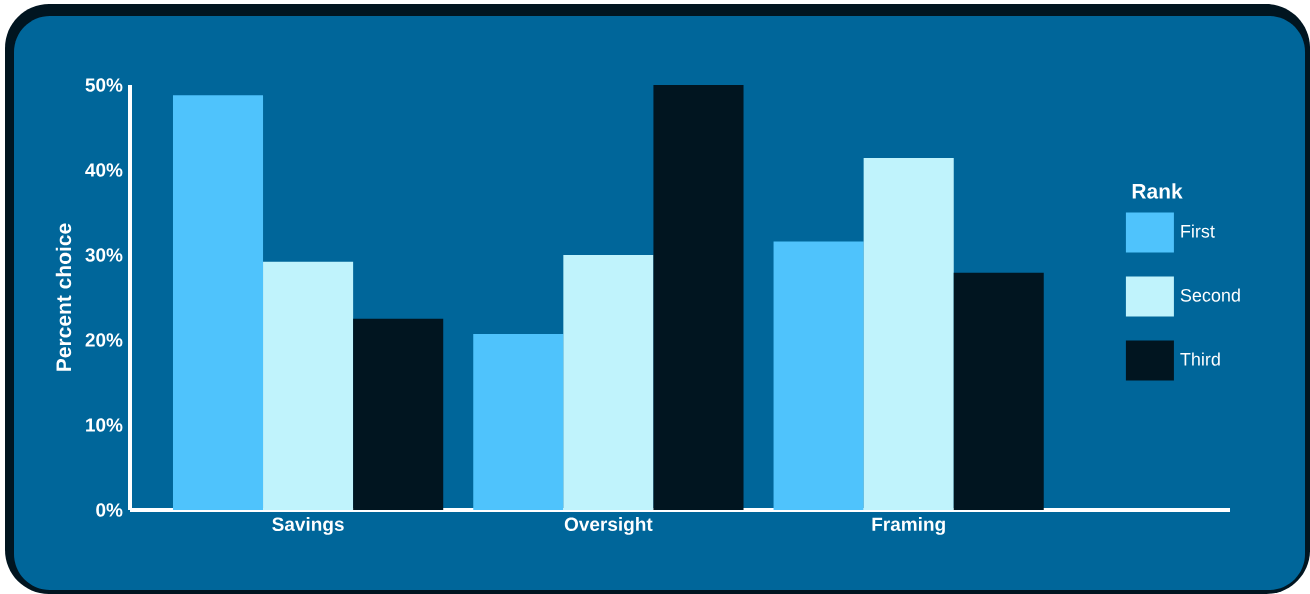  I want to click on y-tick-label: 10%, so click(104, 425).